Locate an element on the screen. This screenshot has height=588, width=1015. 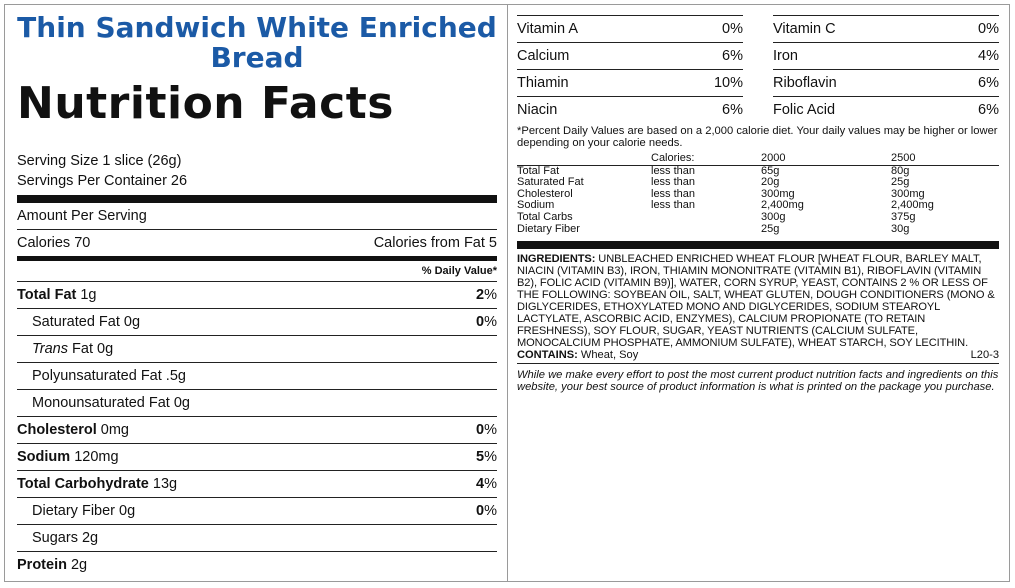
vitamin-name: Vitamin C is located at coordinates (804, 29).